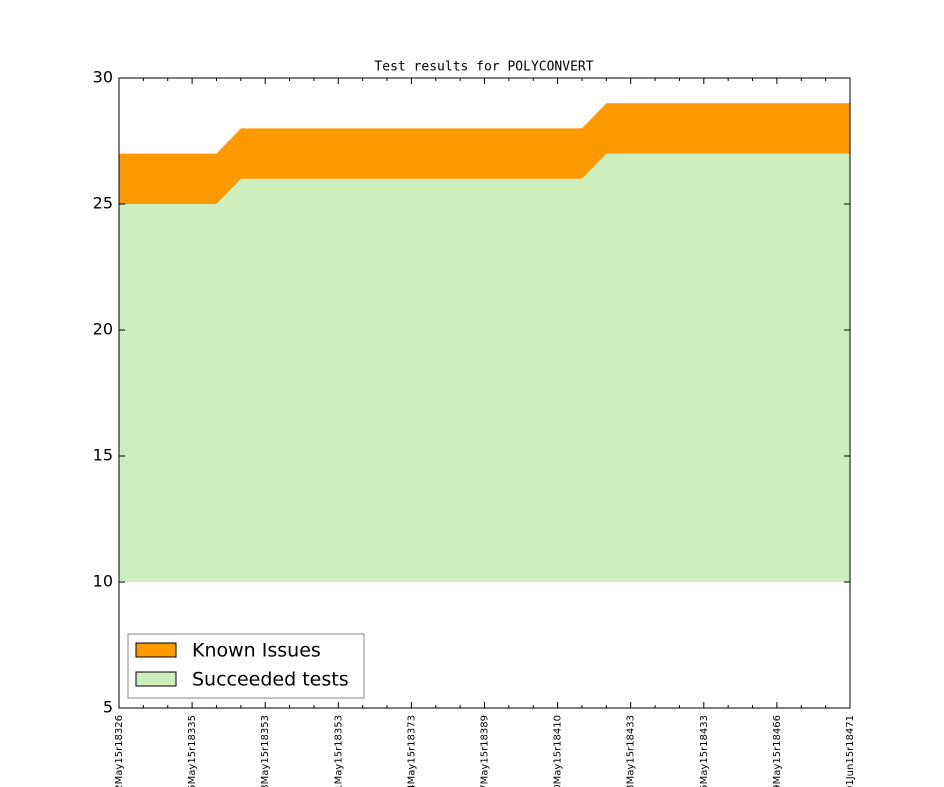 This screenshot has width=944, height=787. Describe the element at coordinates (103, 329) in the screenshot. I see `y-tick-label: 20` at that location.